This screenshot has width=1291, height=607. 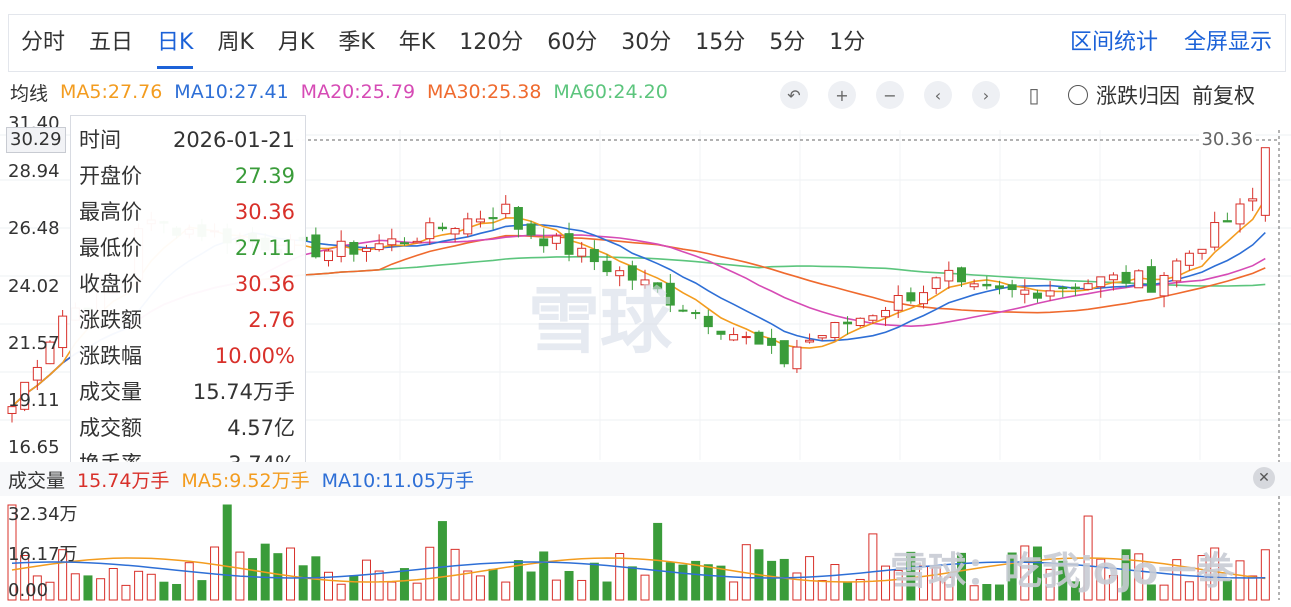 I want to click on volume-ma10-line, so click(x=638, y=570).